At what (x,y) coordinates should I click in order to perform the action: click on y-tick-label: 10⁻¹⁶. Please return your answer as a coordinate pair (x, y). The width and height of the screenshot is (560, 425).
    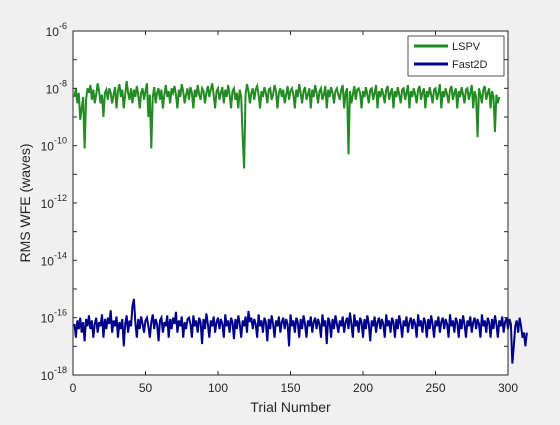
    Looking at the image, I should click on (54, 317).